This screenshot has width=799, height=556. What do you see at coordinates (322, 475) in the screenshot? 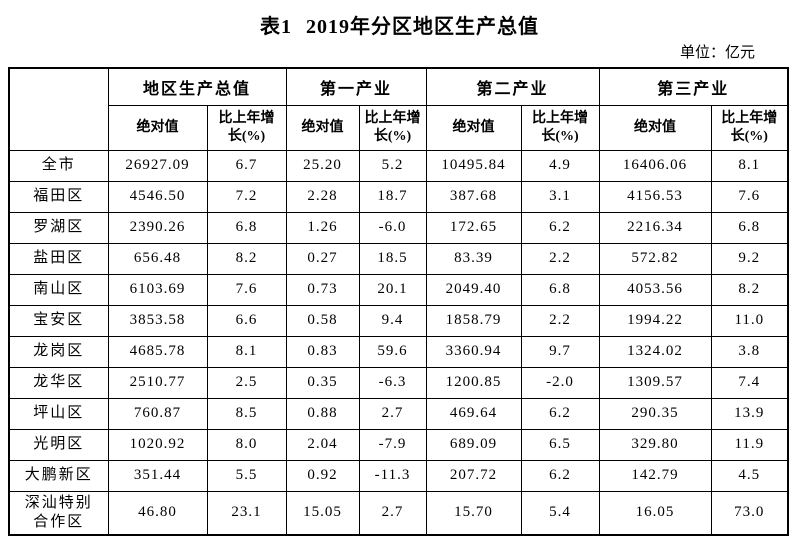
I see `value-cell: 0.92` at bounding box center [322, 475].